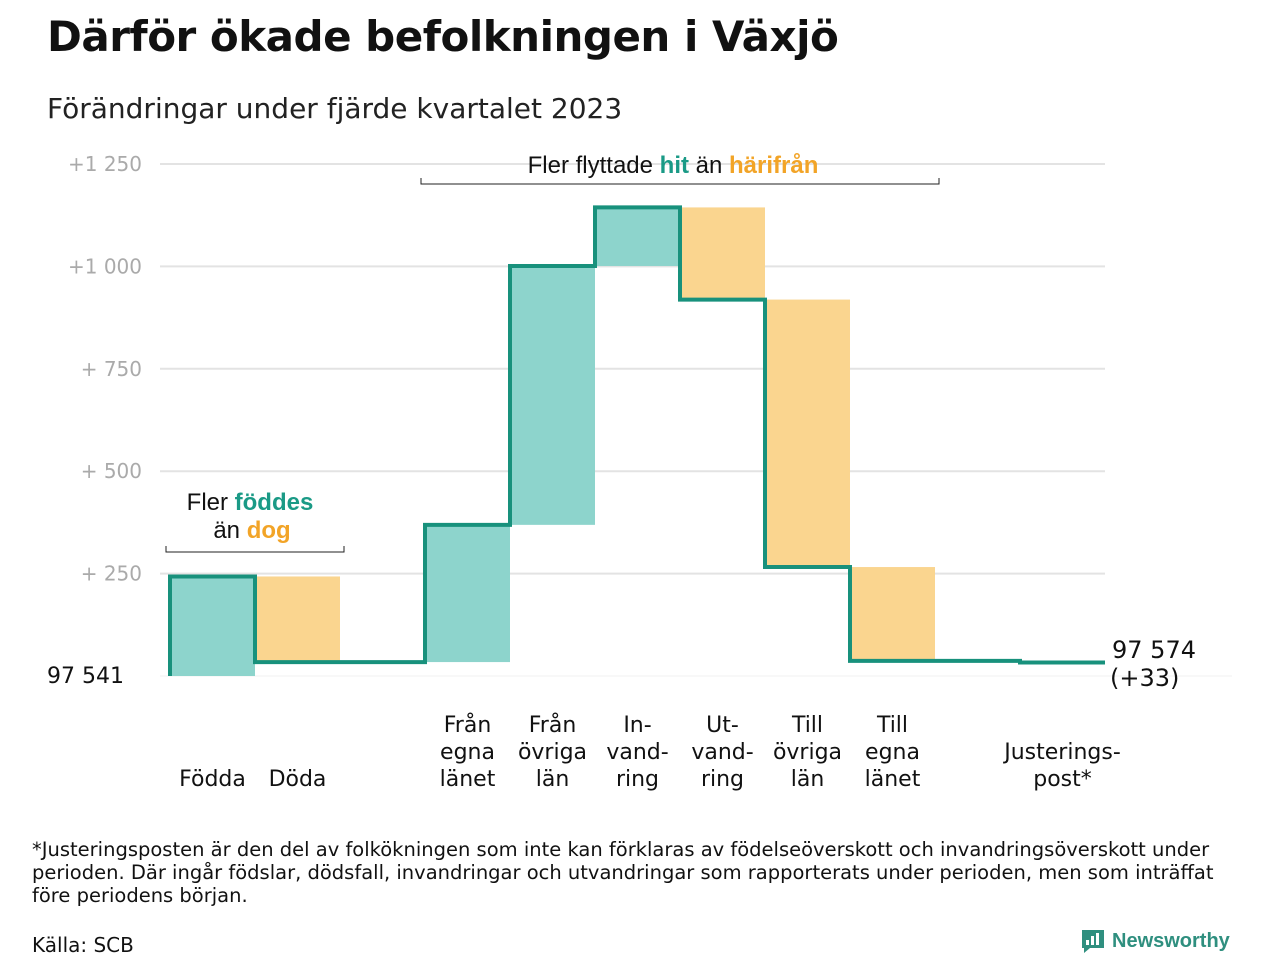 This screenshot has width=1280, height=960. What do you see at coordinates (105, 266) in the screenshot?
I see `y-tick-label: +1 000` at bounding box center [105, 266].